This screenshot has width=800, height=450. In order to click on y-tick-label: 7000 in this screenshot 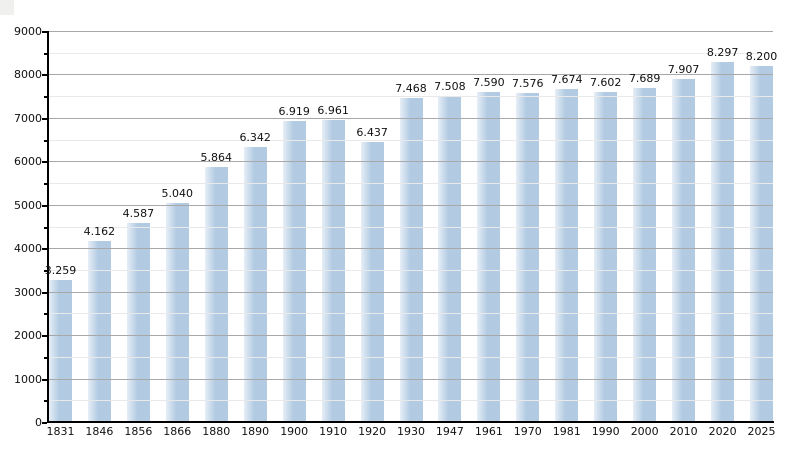, I will do `click(28, 118)`.